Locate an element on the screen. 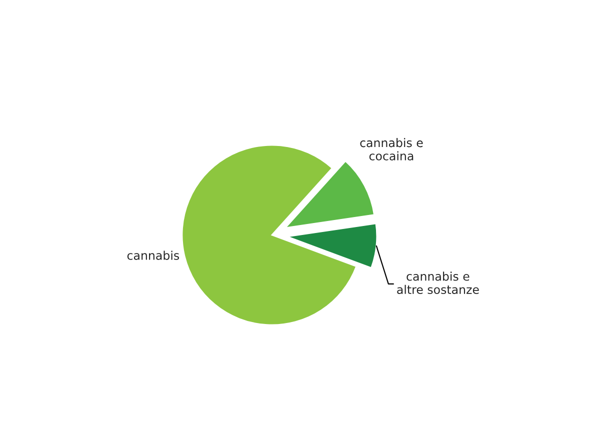  slice-label: cannabis e altre sostanze is located at coordinates (438, 283).